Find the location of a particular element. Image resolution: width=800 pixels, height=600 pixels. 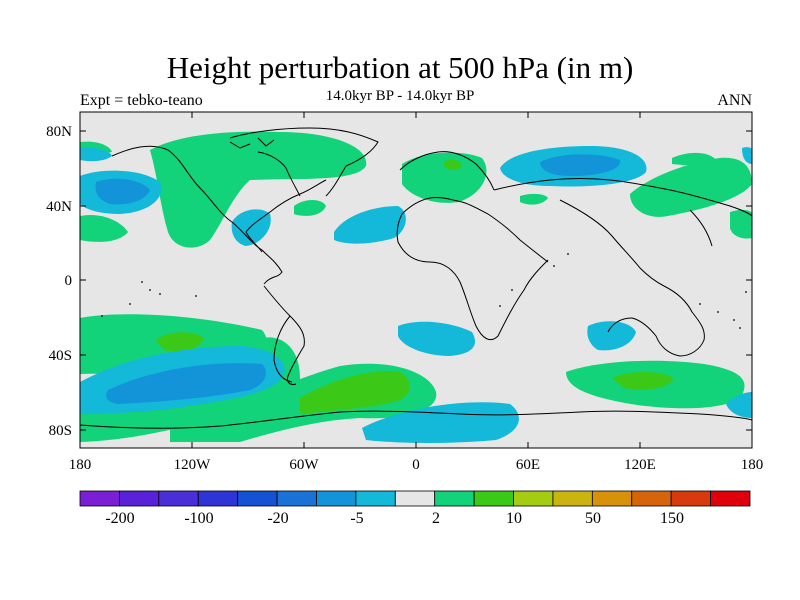

colorbar-label: 2 is located at coordinates (436, 518).